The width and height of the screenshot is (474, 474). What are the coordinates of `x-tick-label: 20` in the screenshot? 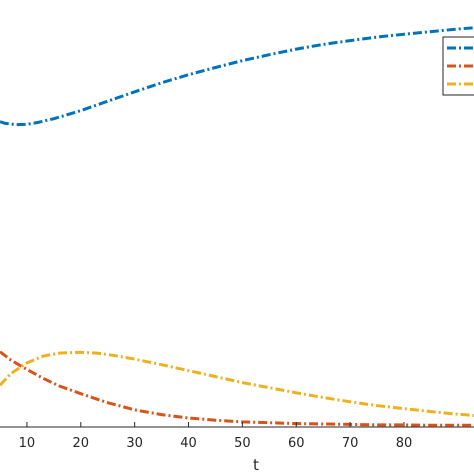 It's located at (81, 443).